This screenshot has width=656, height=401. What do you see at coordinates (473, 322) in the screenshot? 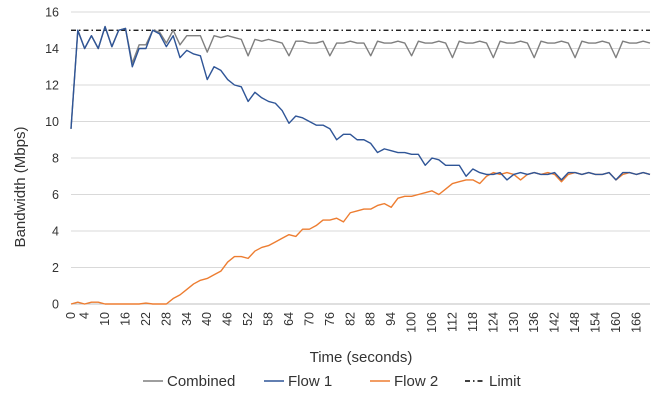
I see `x-tick-label: 118` at bounding box center [473, 322].